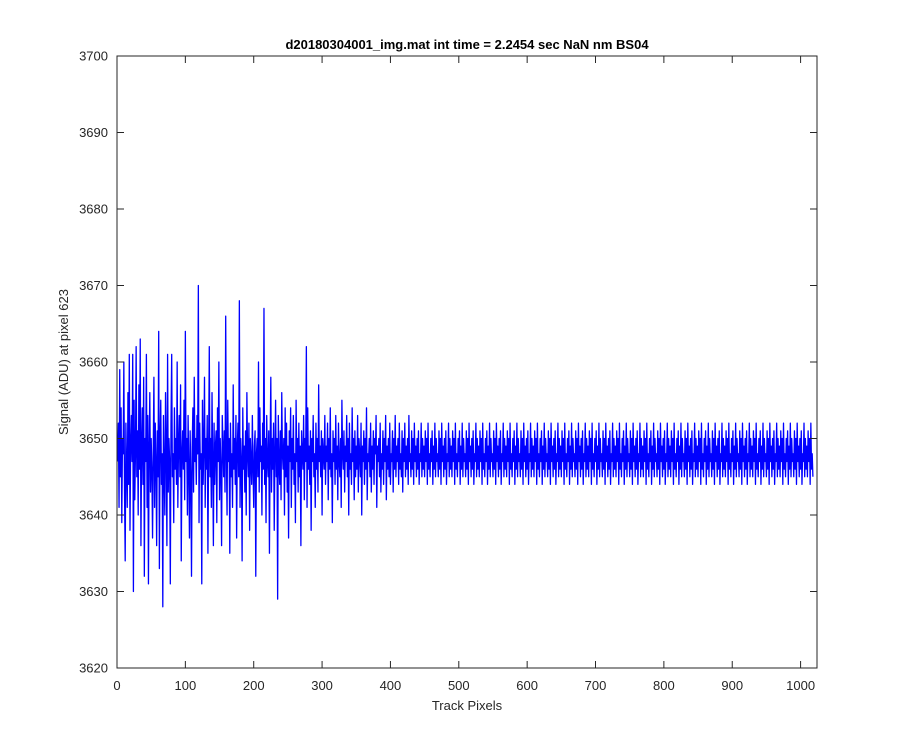 This screenshot has width=900, height=750. What do you see at coordinates (467, 705) in the screenshot?
I see `x-axis-title: Track Pixels` at bounding box center [467, 705].